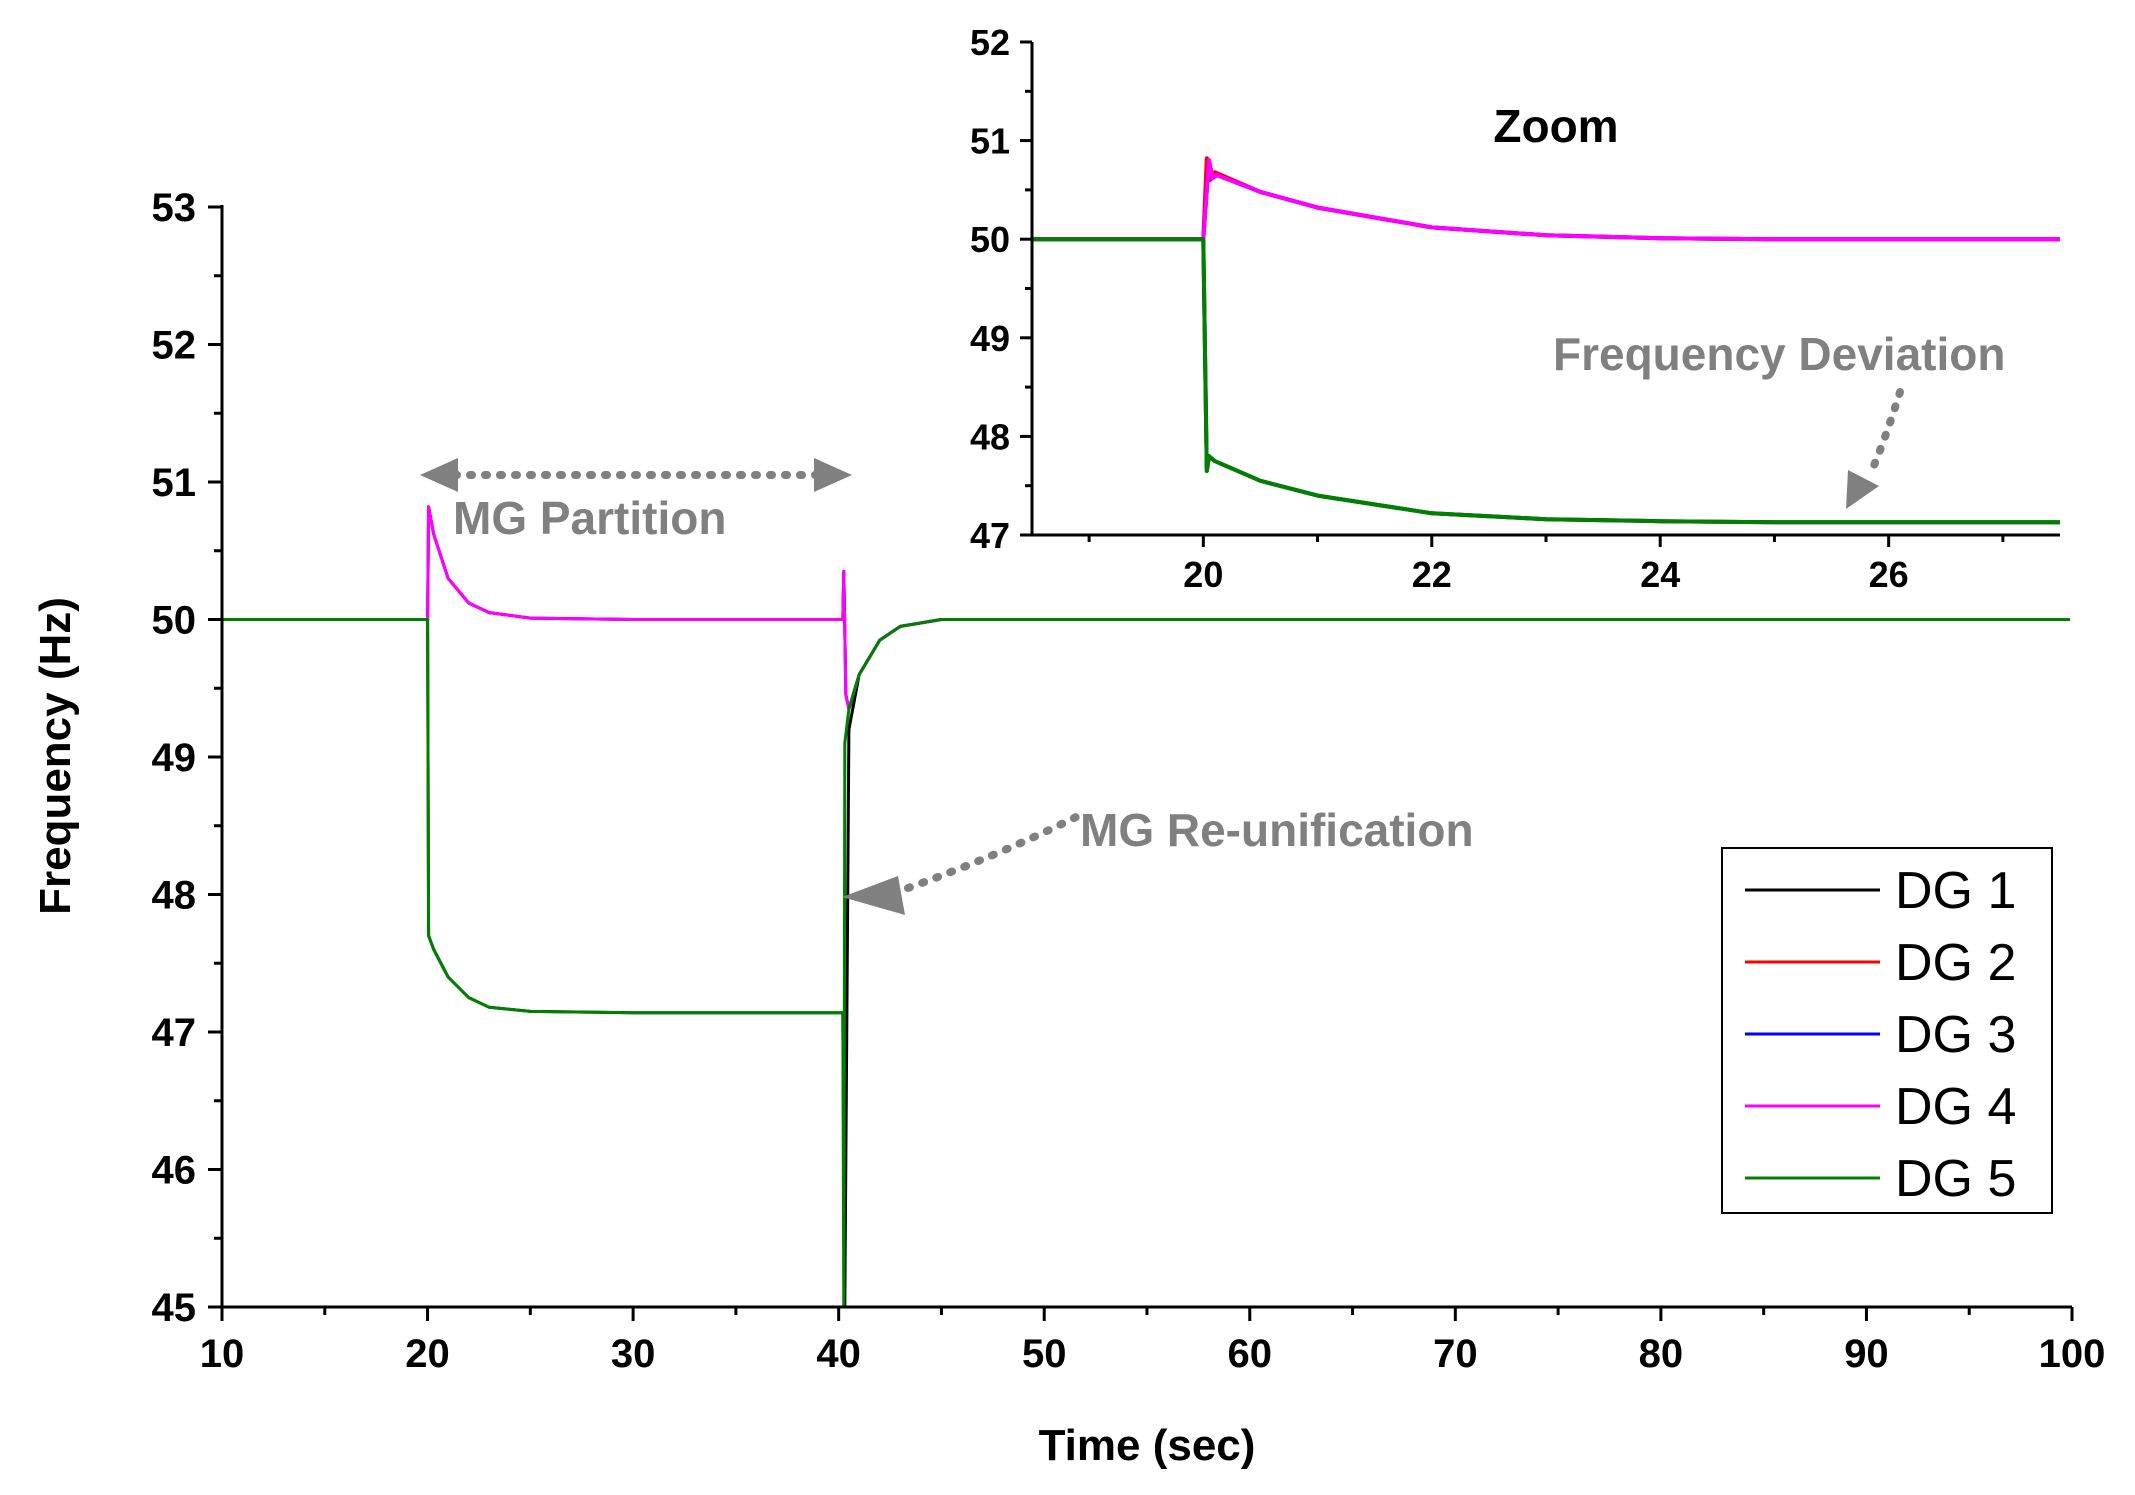  I want to click on main-y-tick-label: 49, so click(174, 758).